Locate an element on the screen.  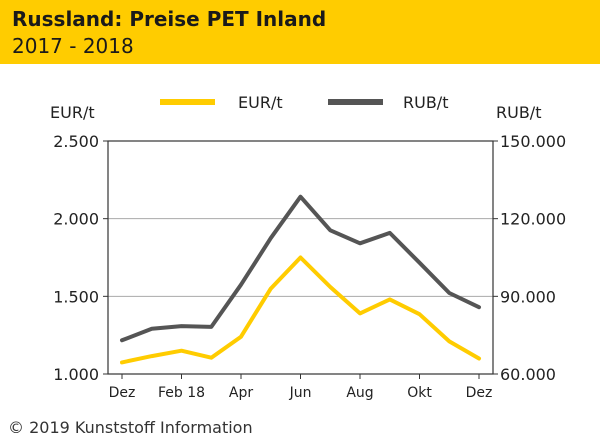
x-axis-ticks: Dez Feb 18 Apr Jun Aug Okt Dez is located at coordinates (301, 387).